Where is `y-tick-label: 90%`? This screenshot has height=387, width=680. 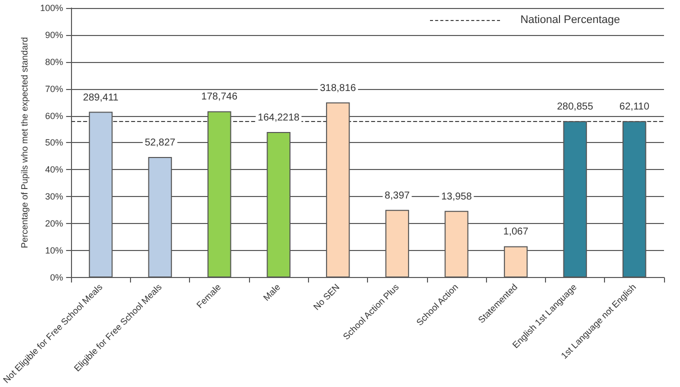 y-tick-label: 90% is located at coordinates (54, 35).